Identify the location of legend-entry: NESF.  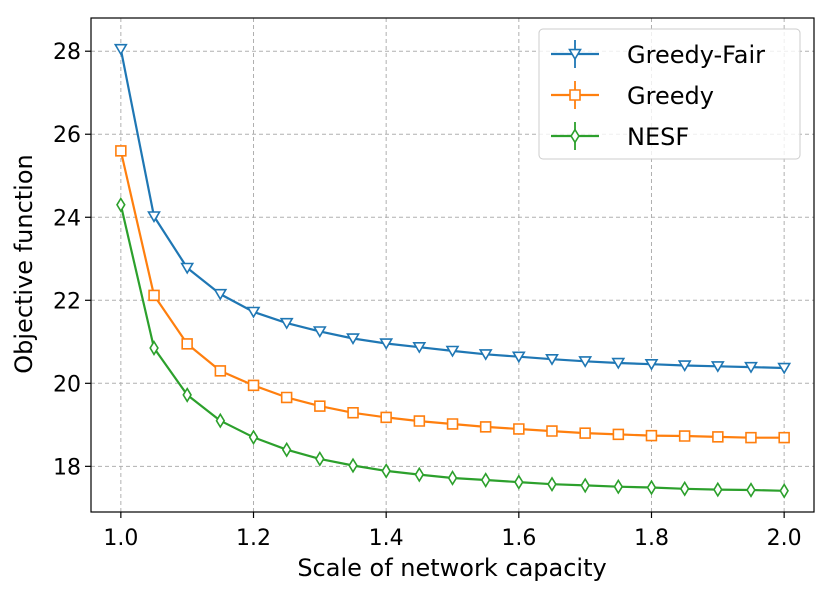
(620, 136).